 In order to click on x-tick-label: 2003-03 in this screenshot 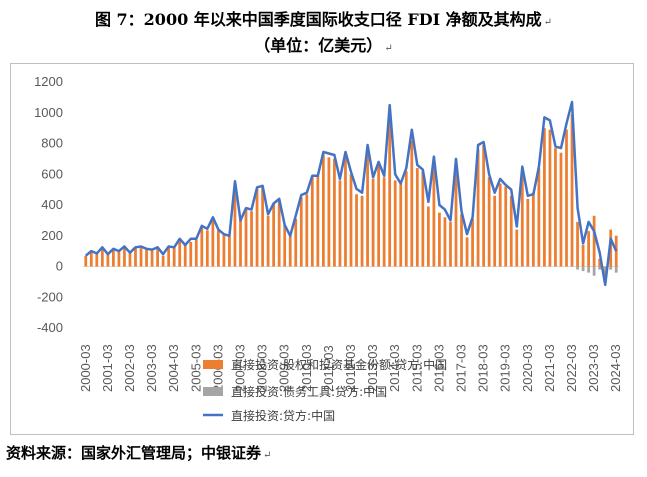, I will do `click(151, 368)`.